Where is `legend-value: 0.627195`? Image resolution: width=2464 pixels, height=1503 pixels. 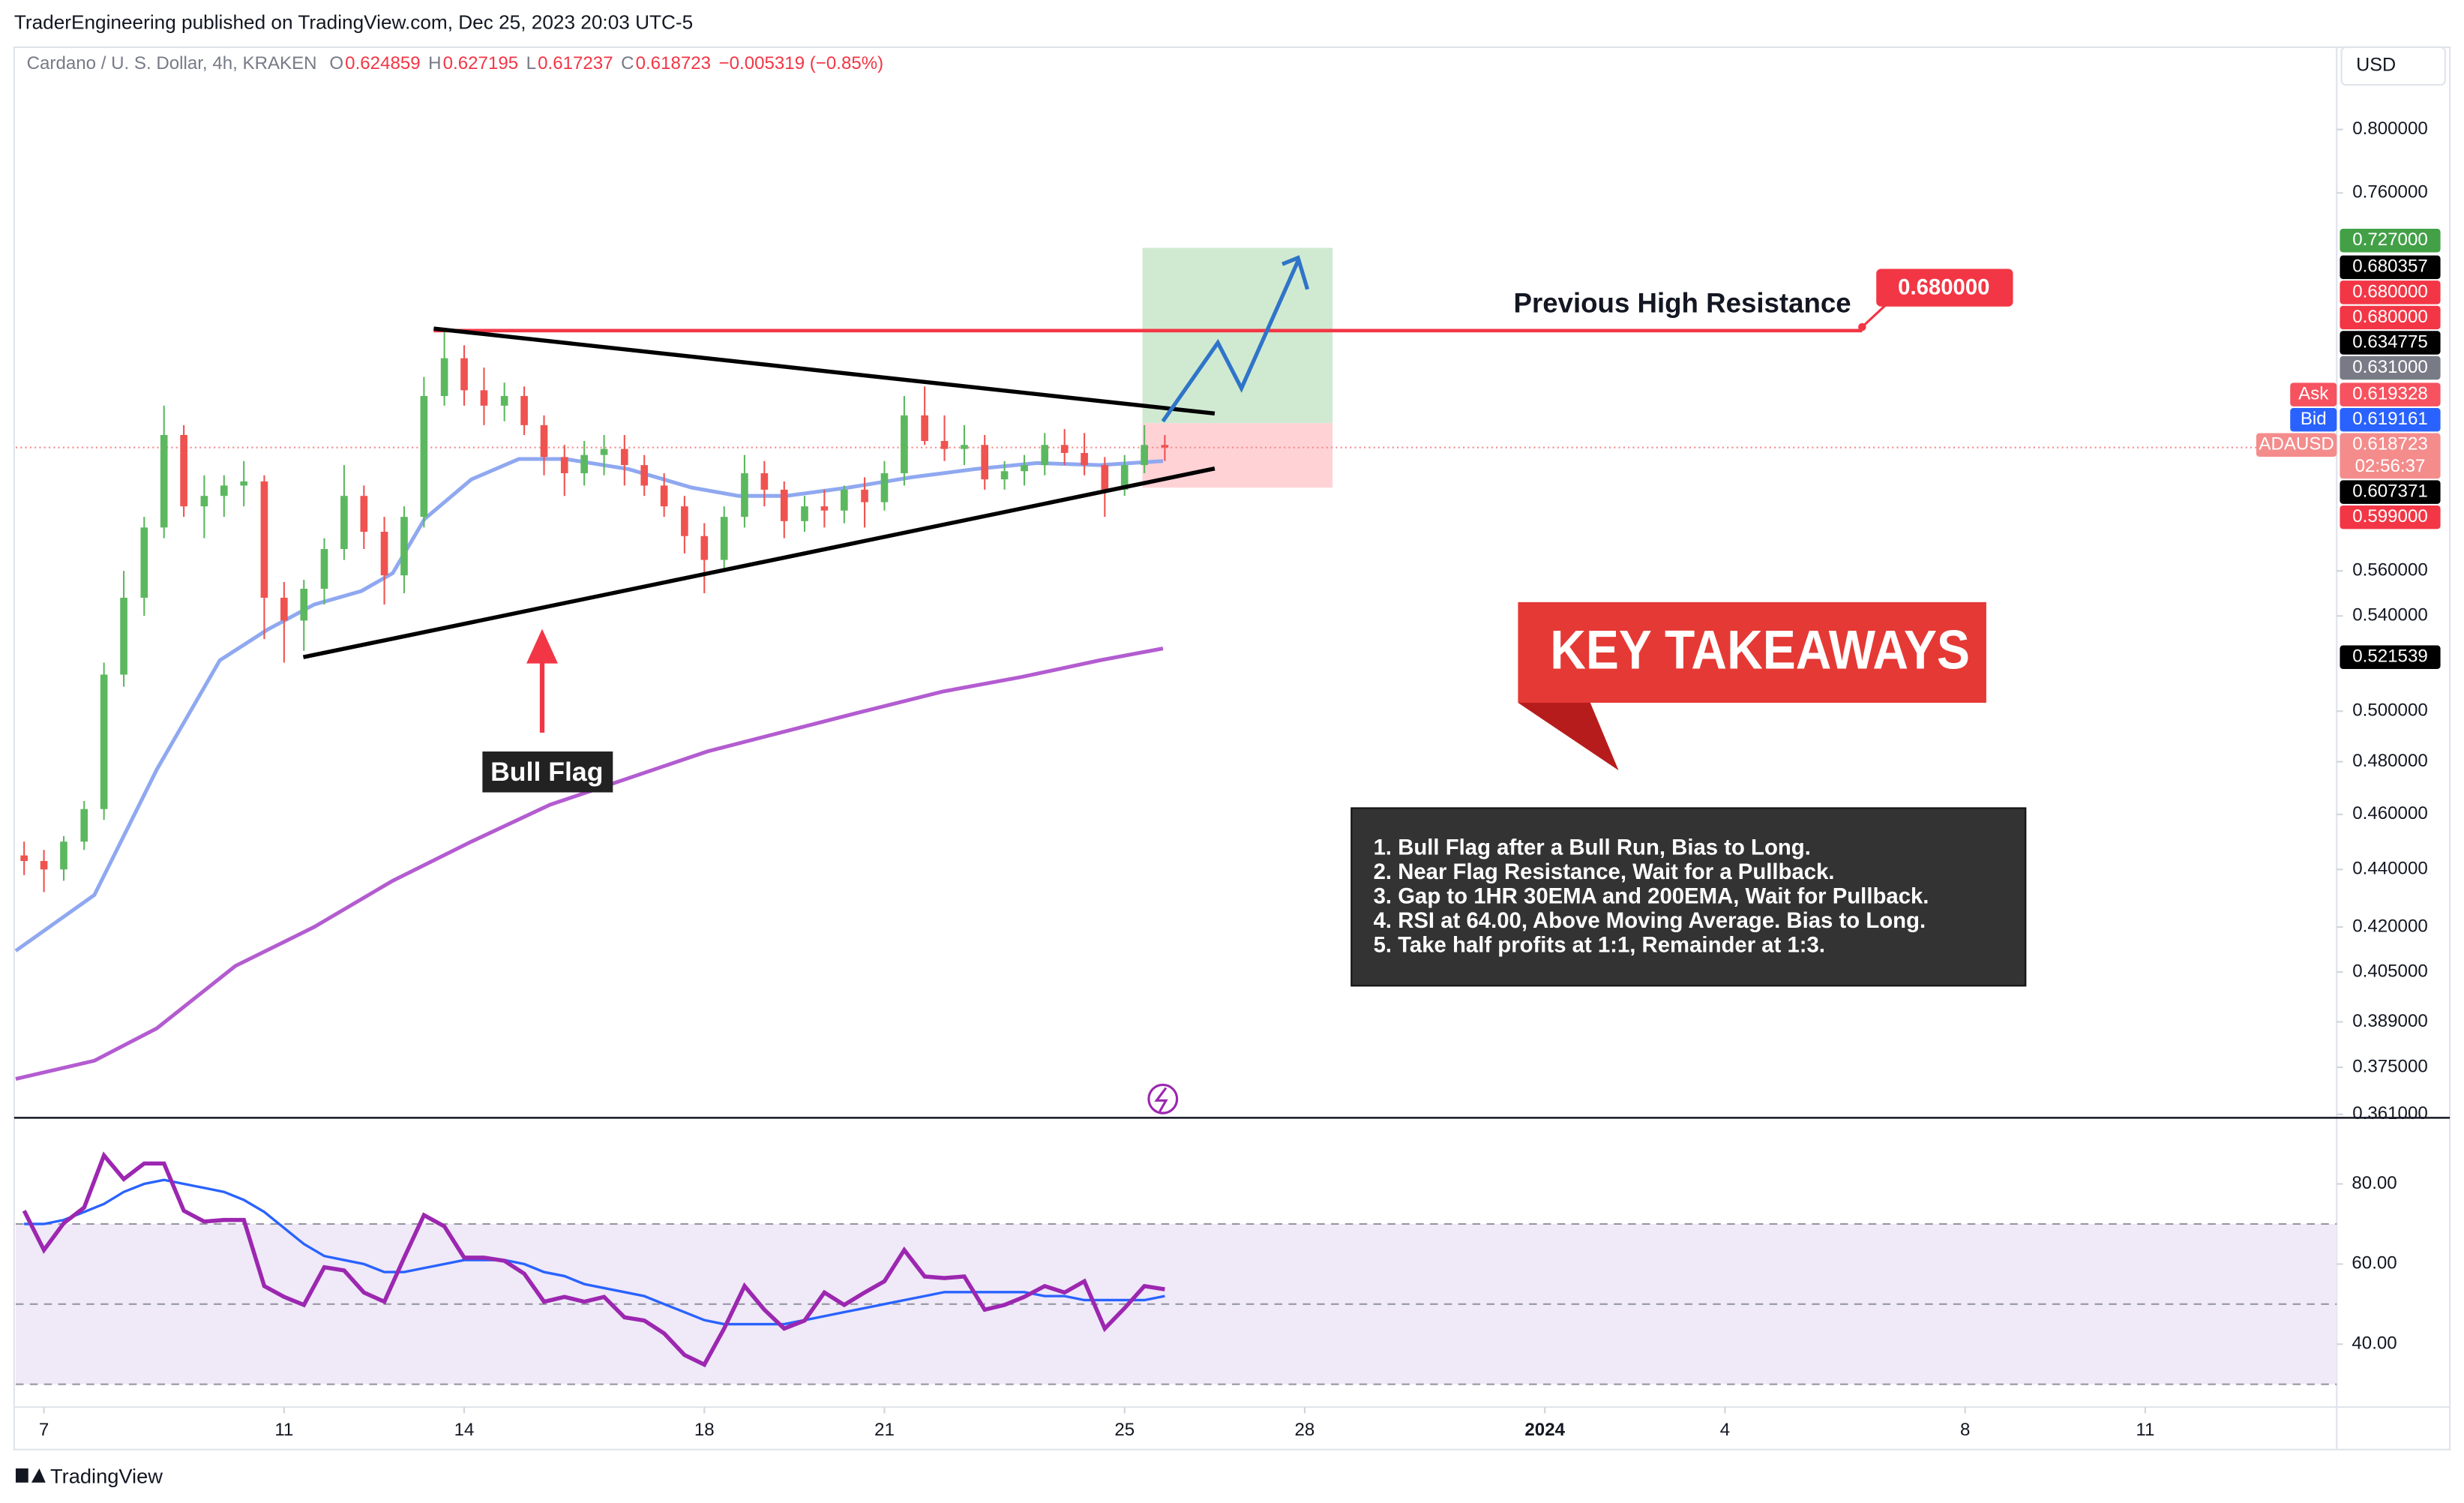 legend-value: 0.627195 is located at coordinates (480, 63).